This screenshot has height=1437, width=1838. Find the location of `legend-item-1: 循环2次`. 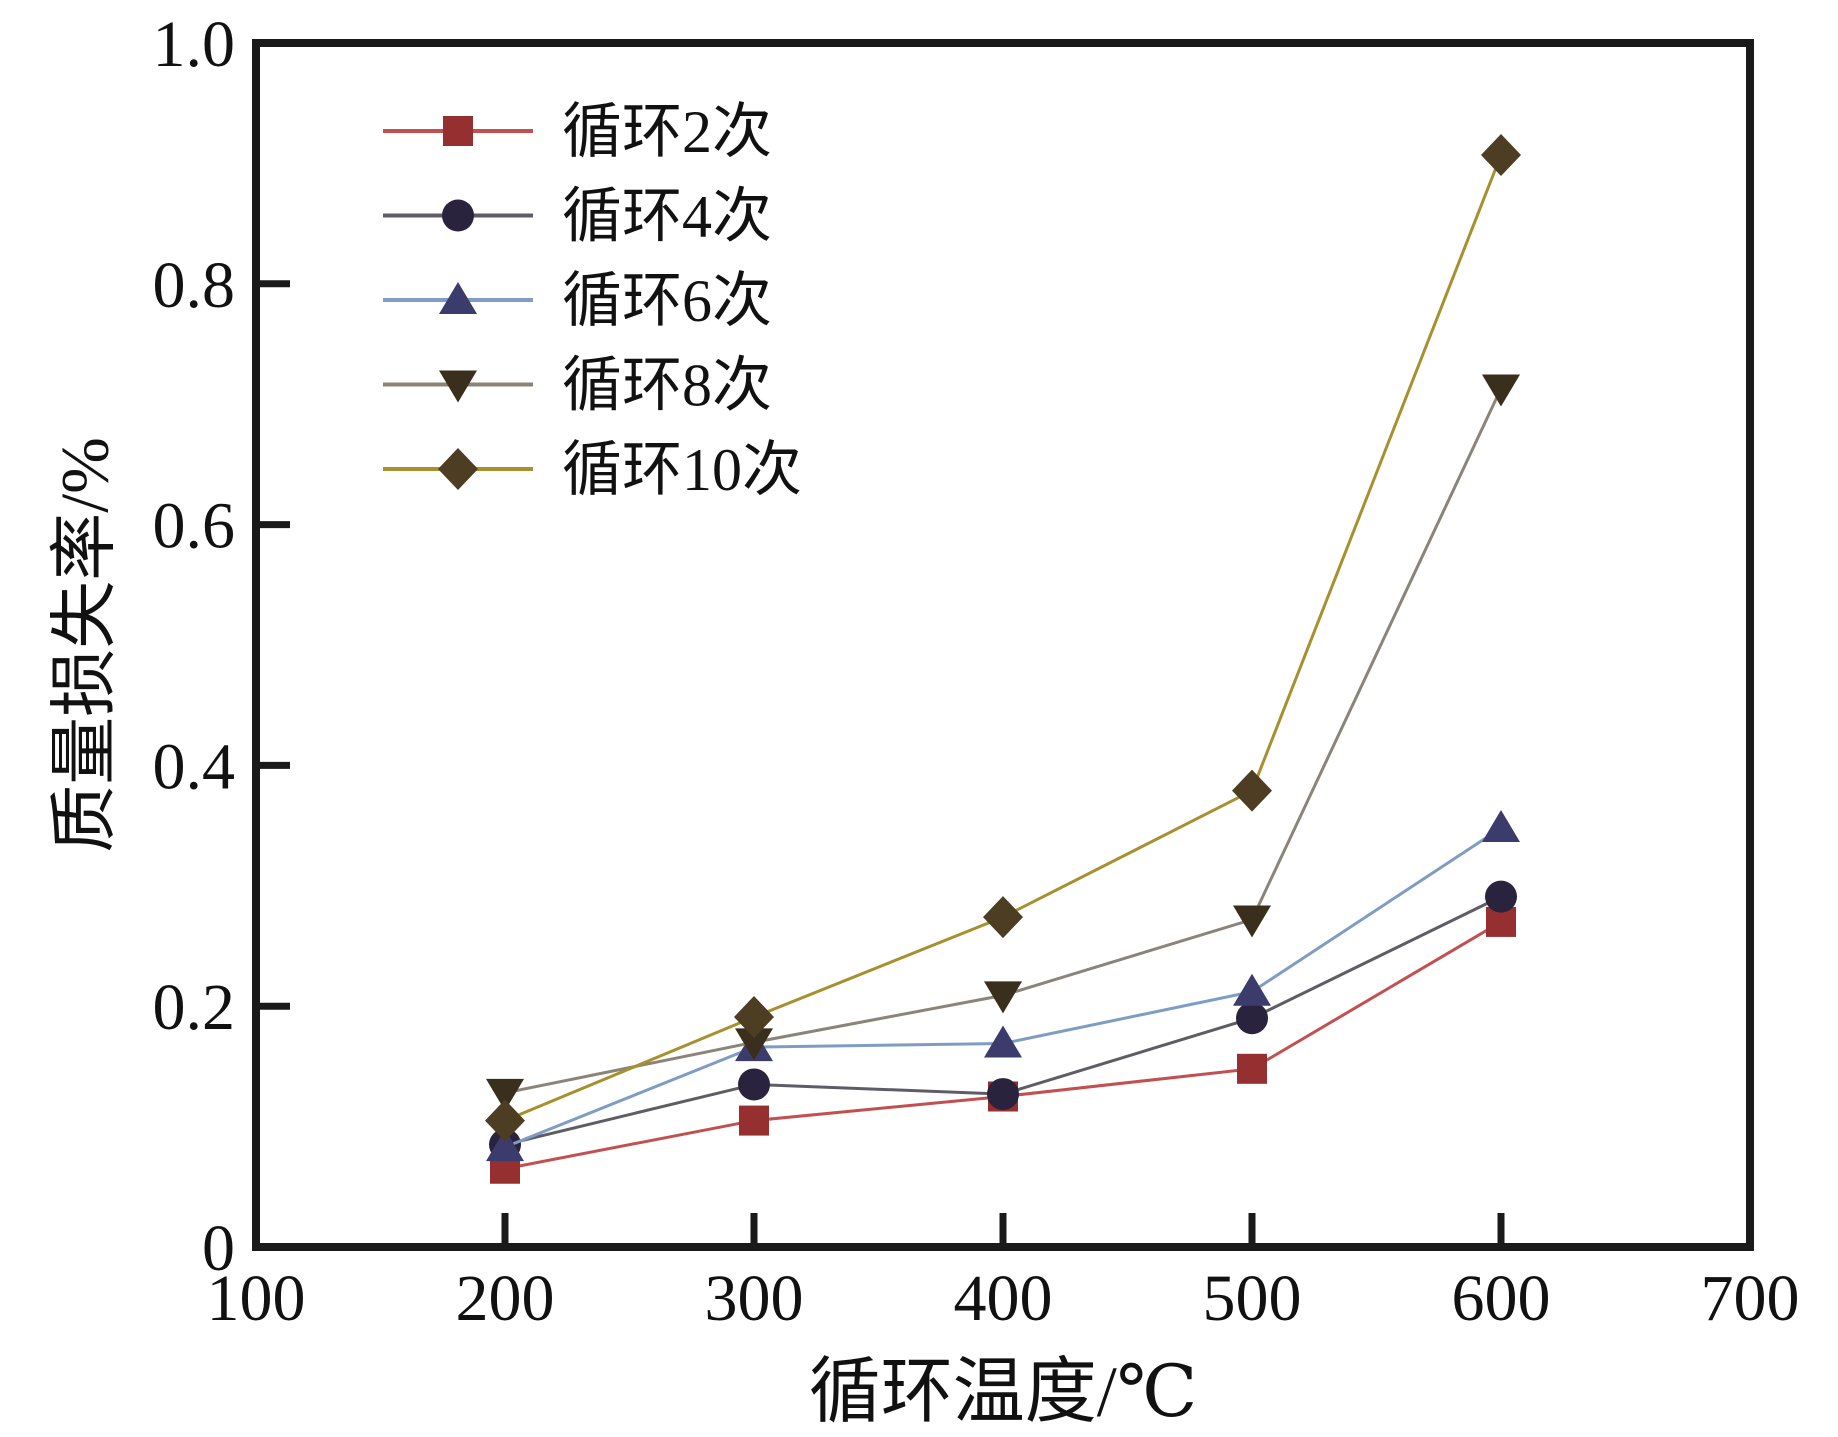

legend-item-1: 循环2次 is located at coordinates (577, 132).